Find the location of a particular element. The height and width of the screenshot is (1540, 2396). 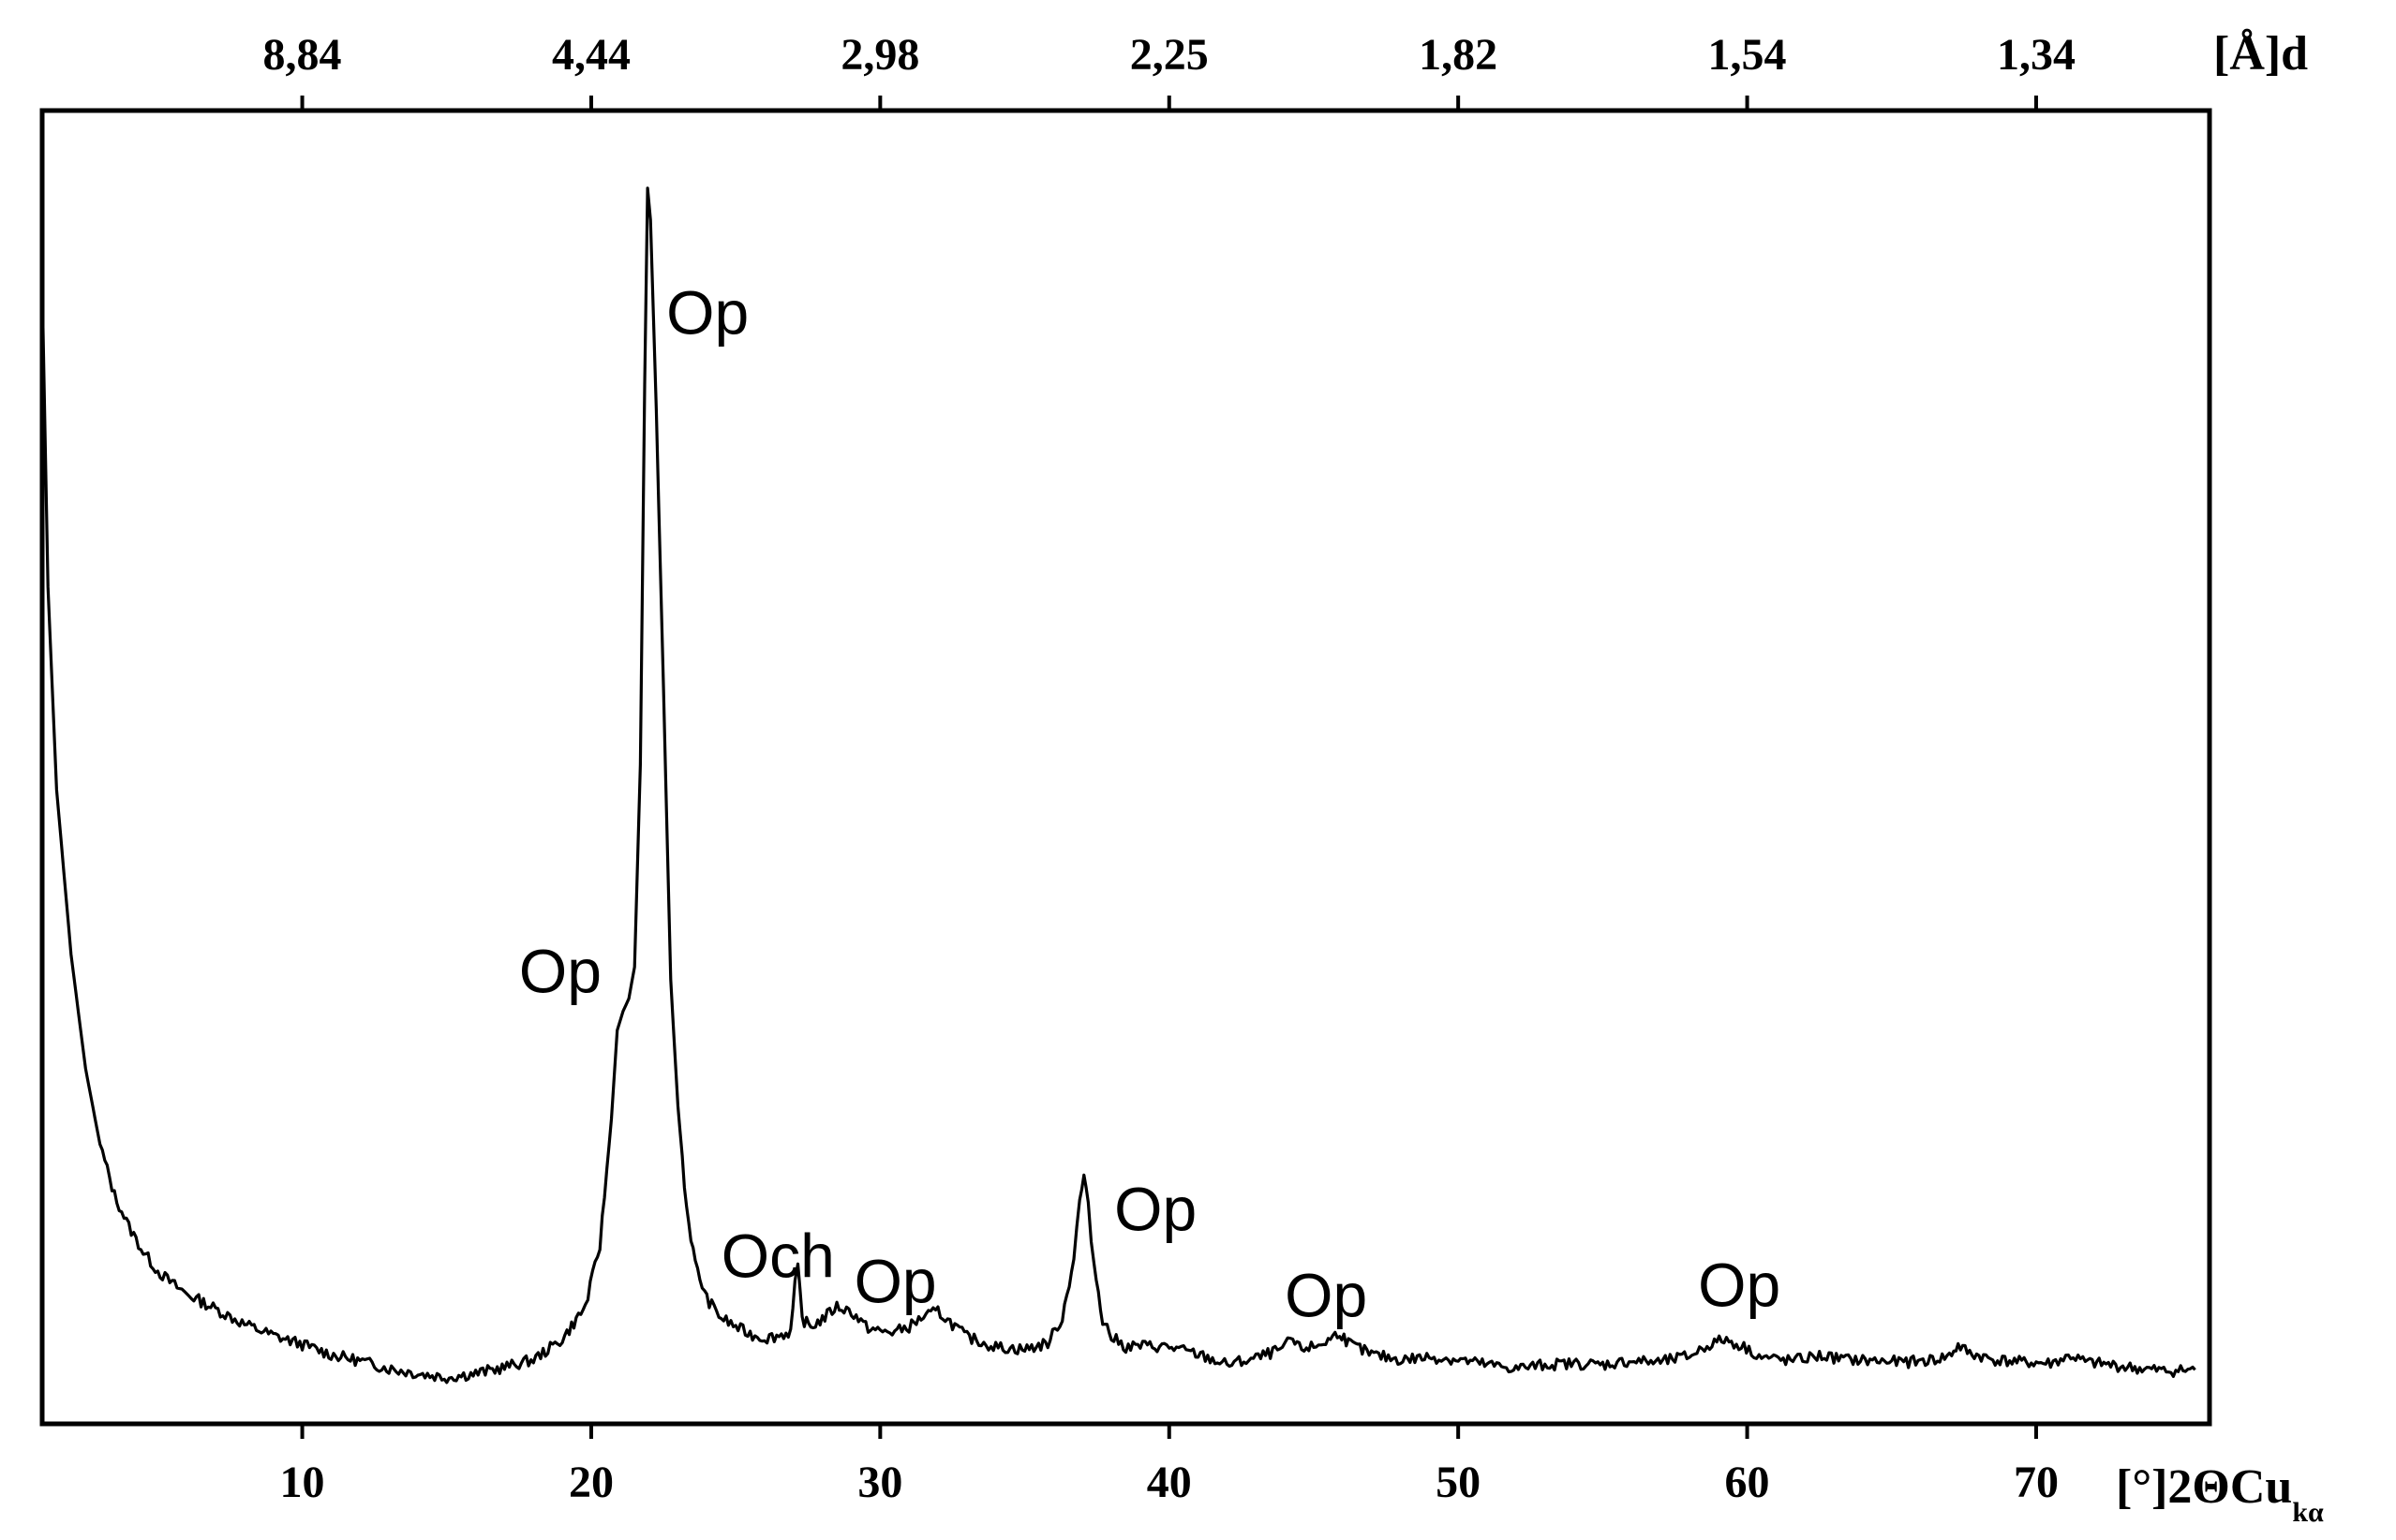

peak-label: Och is located at coordinates (778, 1256).